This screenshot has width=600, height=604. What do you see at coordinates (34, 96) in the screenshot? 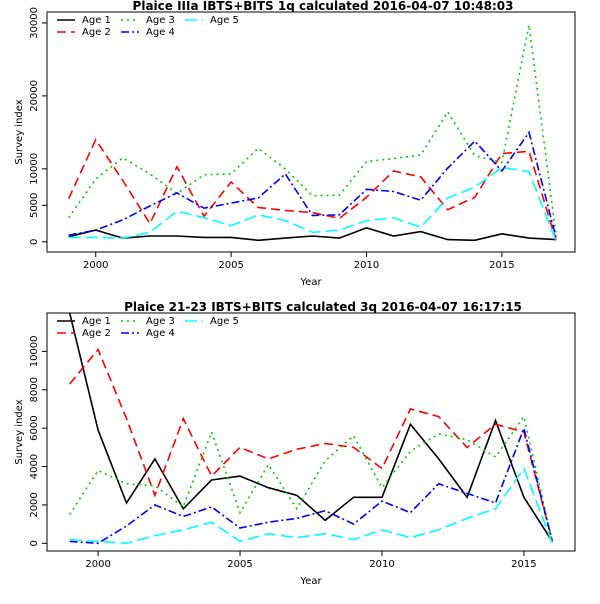
I see `y-tick-label: 20000` at bounding box center [34, 96].